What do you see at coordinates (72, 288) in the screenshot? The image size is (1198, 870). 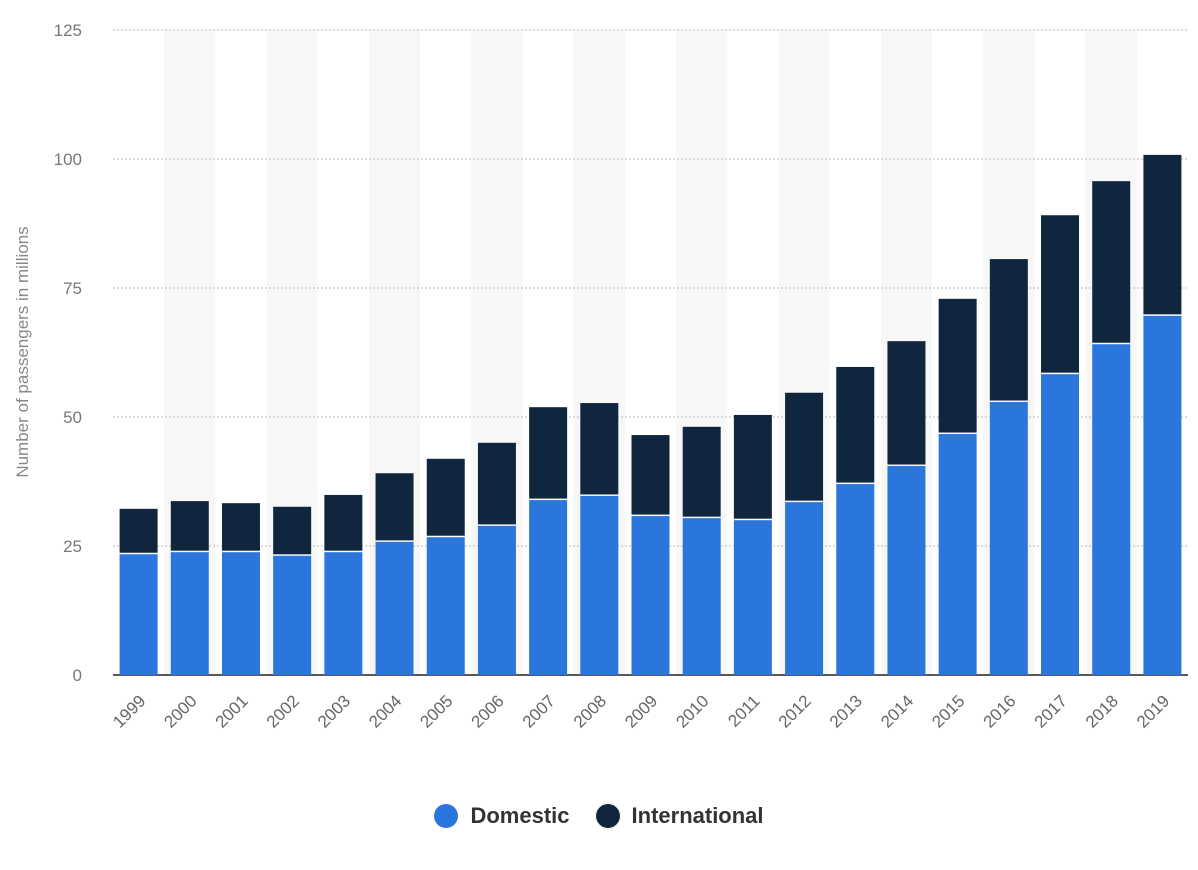 I see `y-tick-label: 75` at bounding box center [72, 288].